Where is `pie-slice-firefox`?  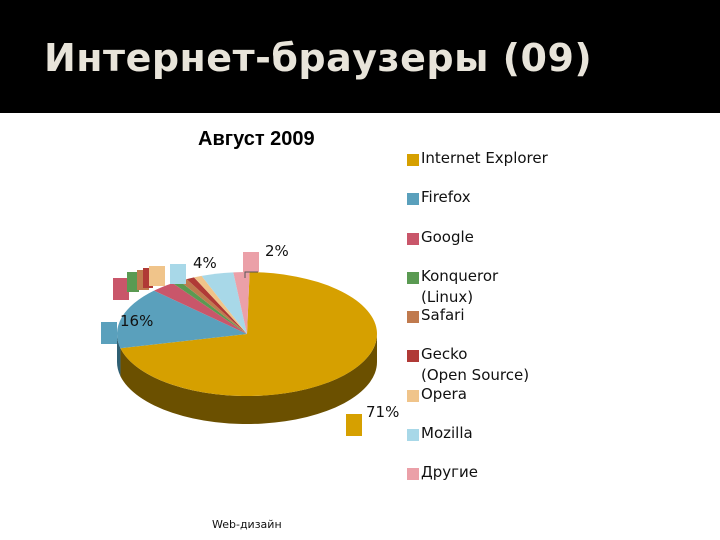 pie-slice-firefox is located at coordinates (182, 319).